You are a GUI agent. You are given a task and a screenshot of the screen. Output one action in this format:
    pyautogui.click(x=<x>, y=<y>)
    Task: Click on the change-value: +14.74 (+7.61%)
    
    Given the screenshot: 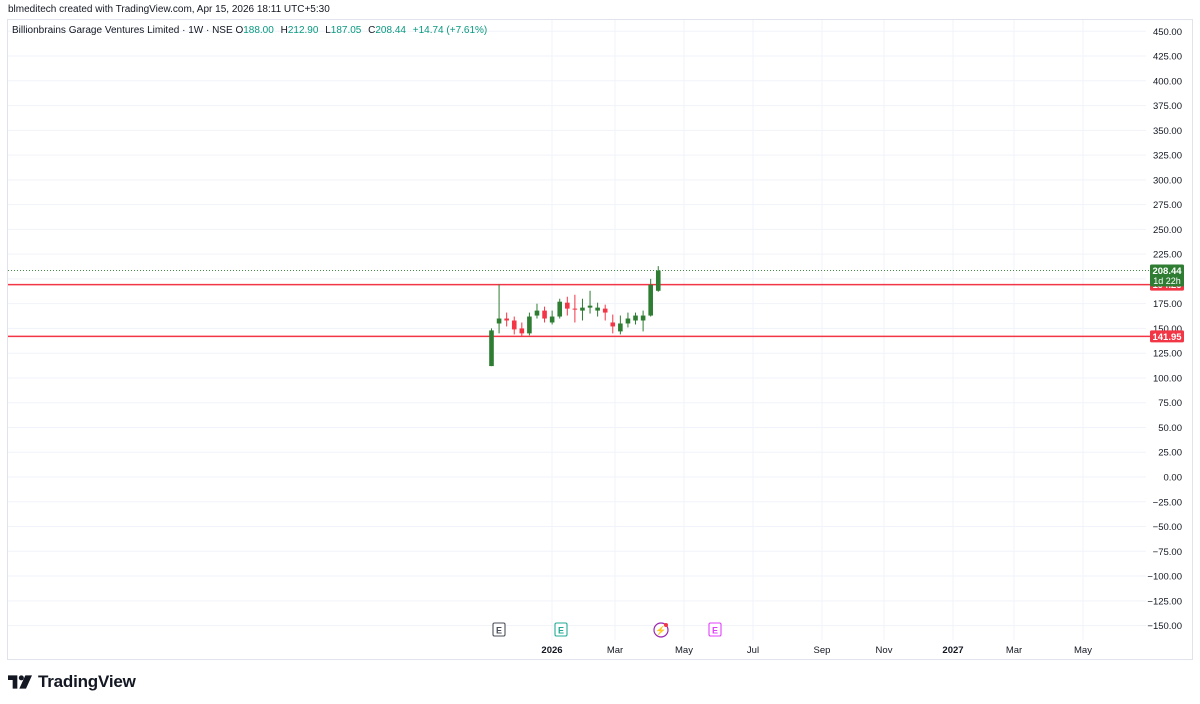 What is the action you would take?
    pyautogui.click(x=450, y=30)
    